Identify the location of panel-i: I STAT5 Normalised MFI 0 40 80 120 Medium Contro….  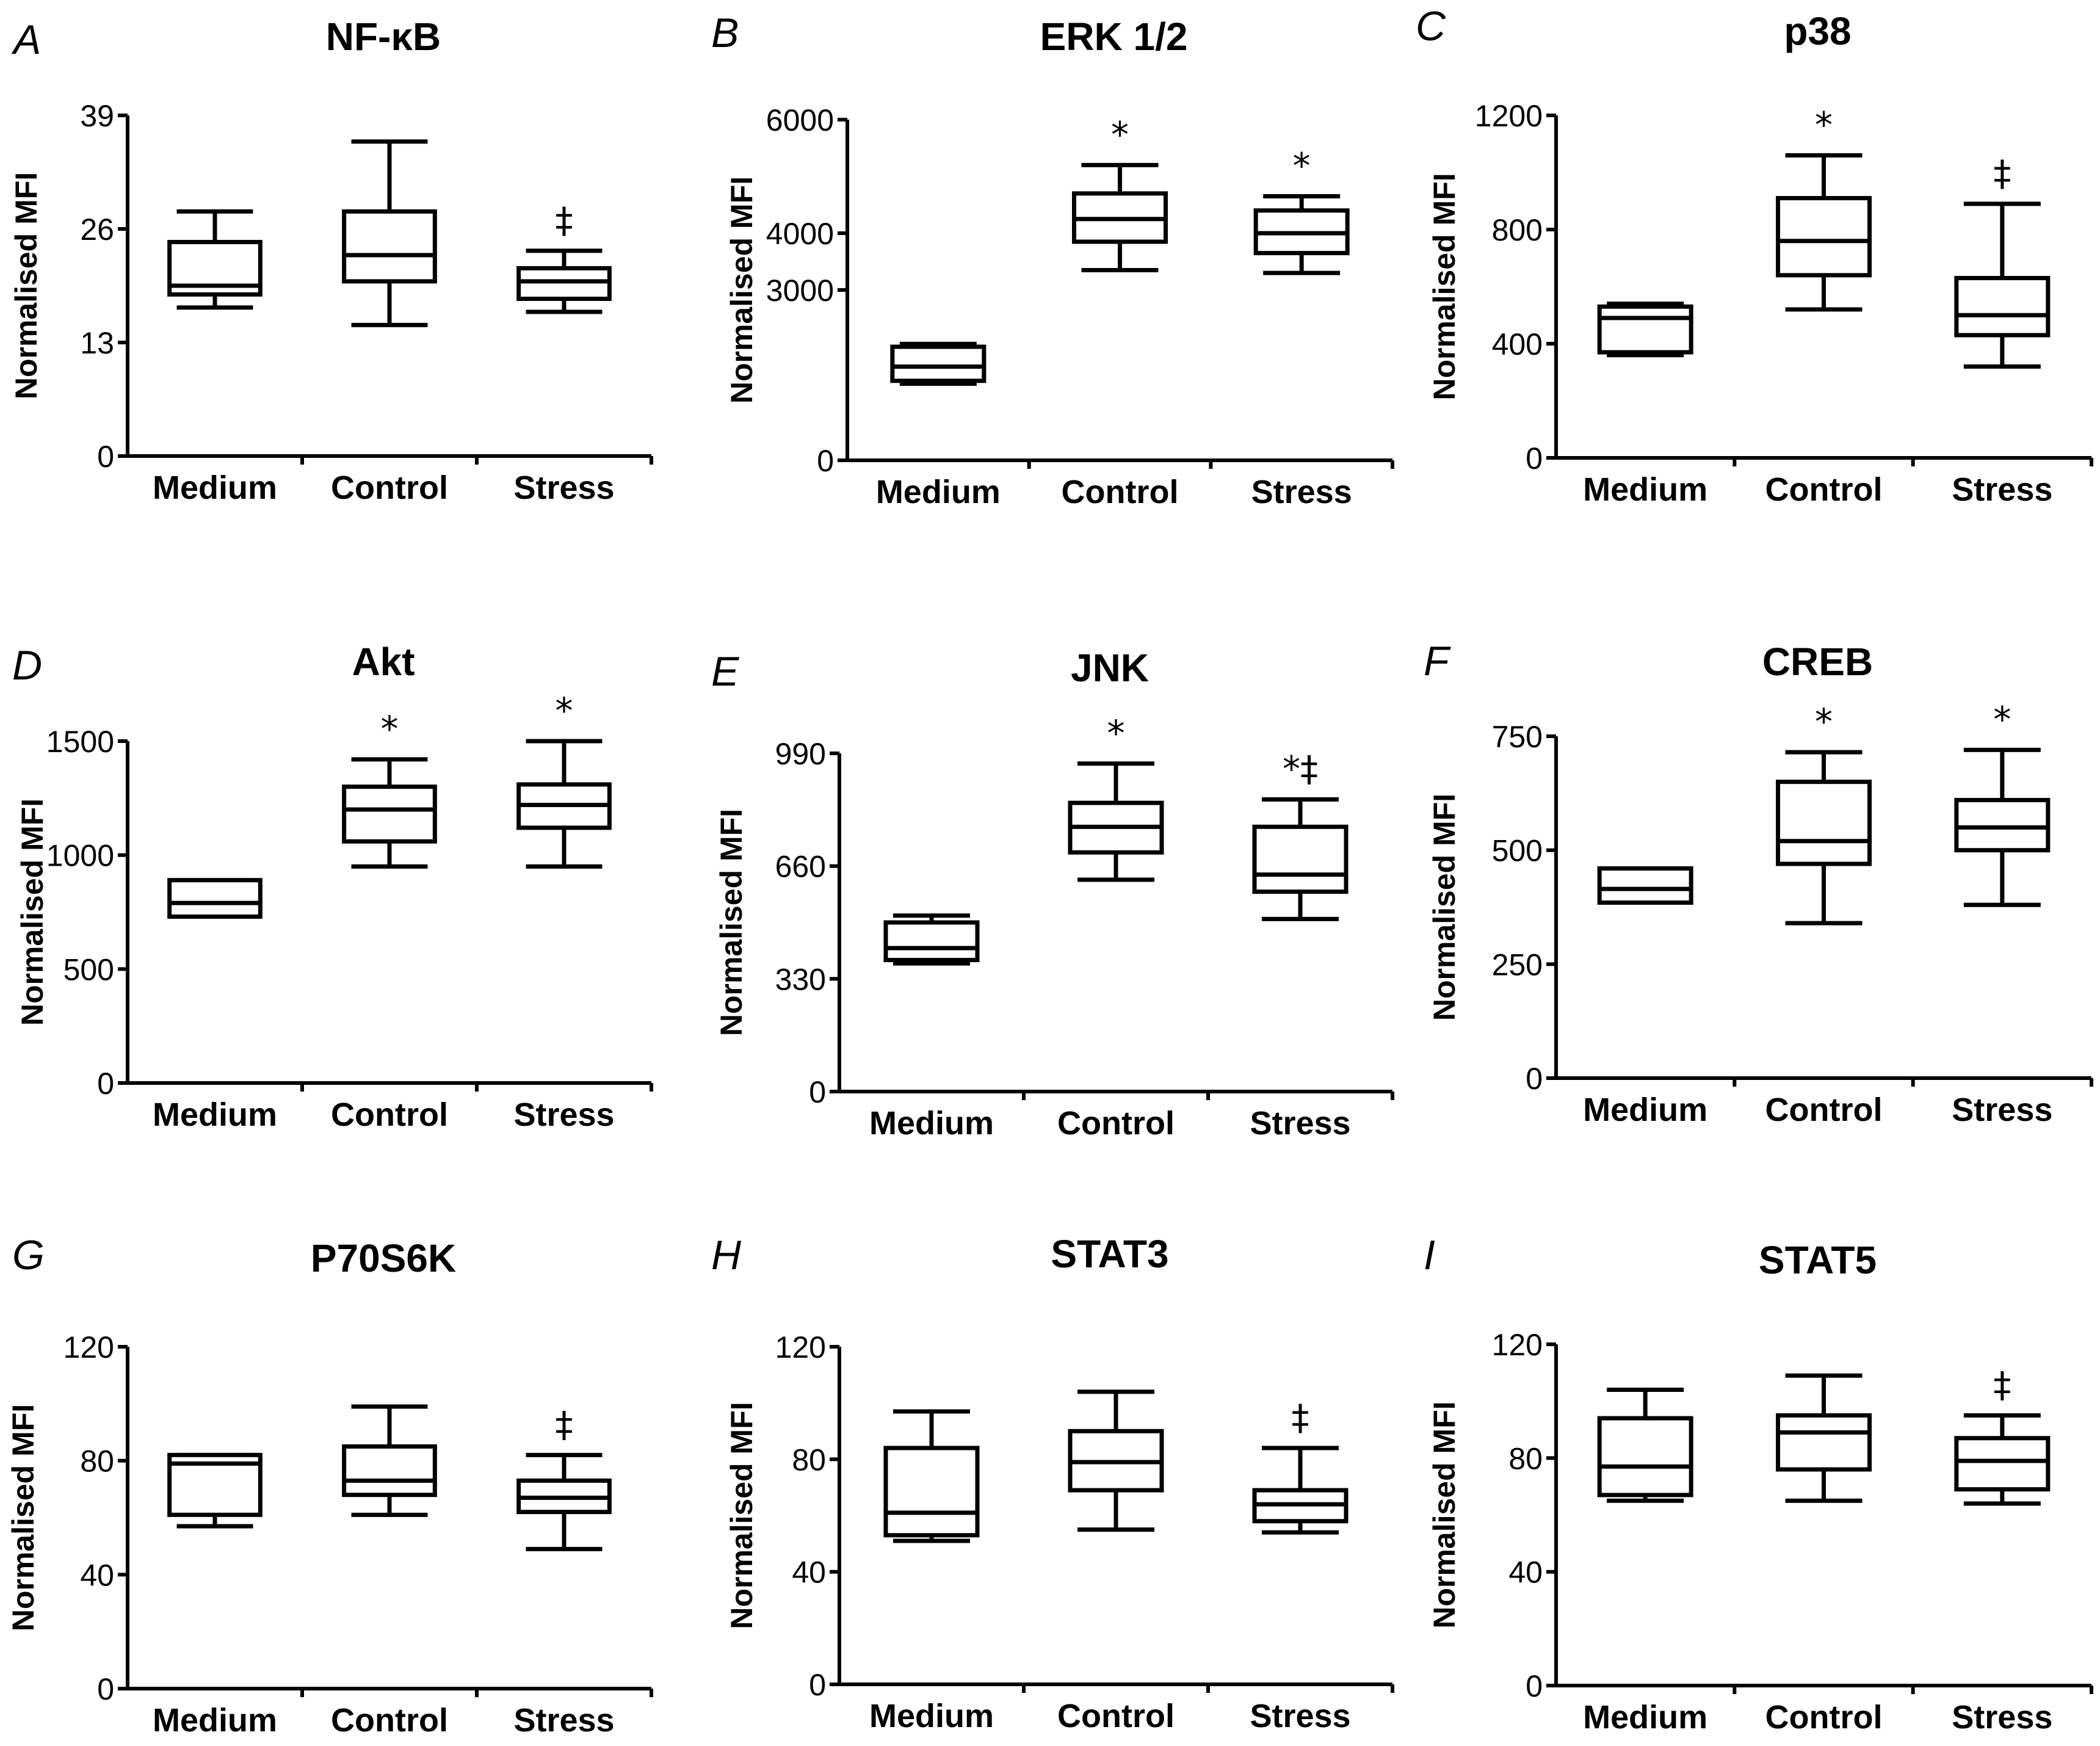
(1758, 1484).